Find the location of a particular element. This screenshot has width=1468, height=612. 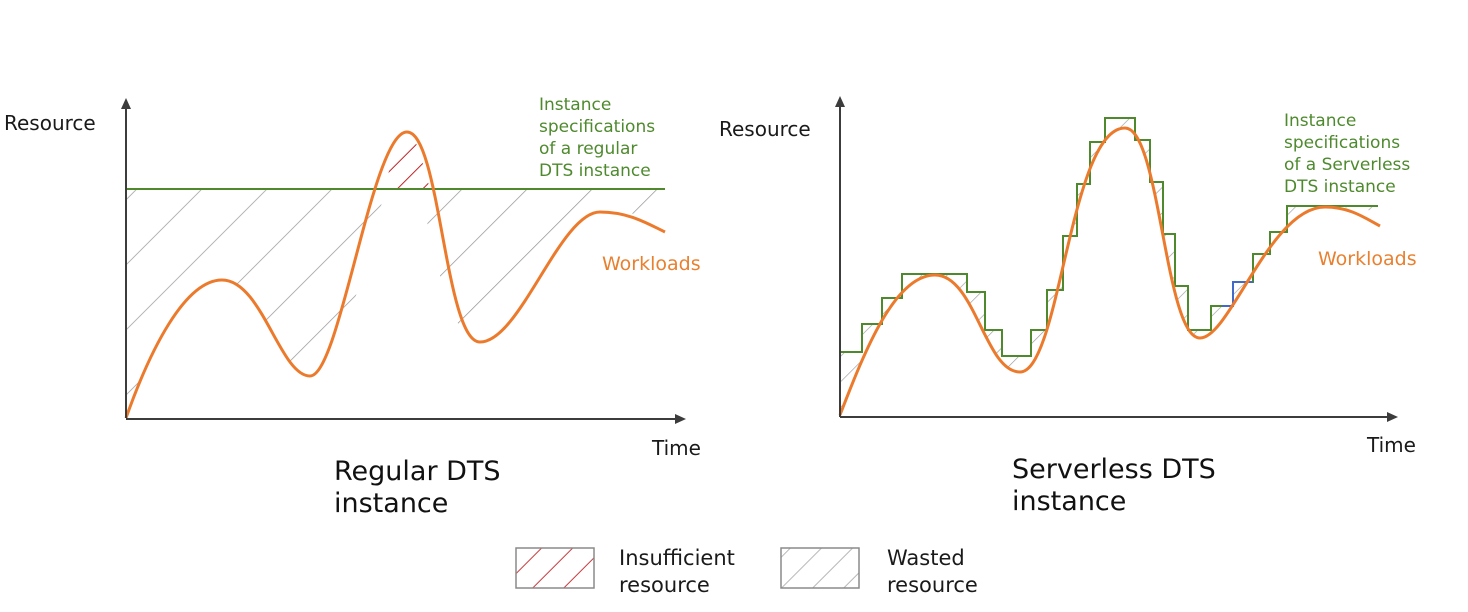

left-workload-label: Workloads is located at coordinates (651, 264).